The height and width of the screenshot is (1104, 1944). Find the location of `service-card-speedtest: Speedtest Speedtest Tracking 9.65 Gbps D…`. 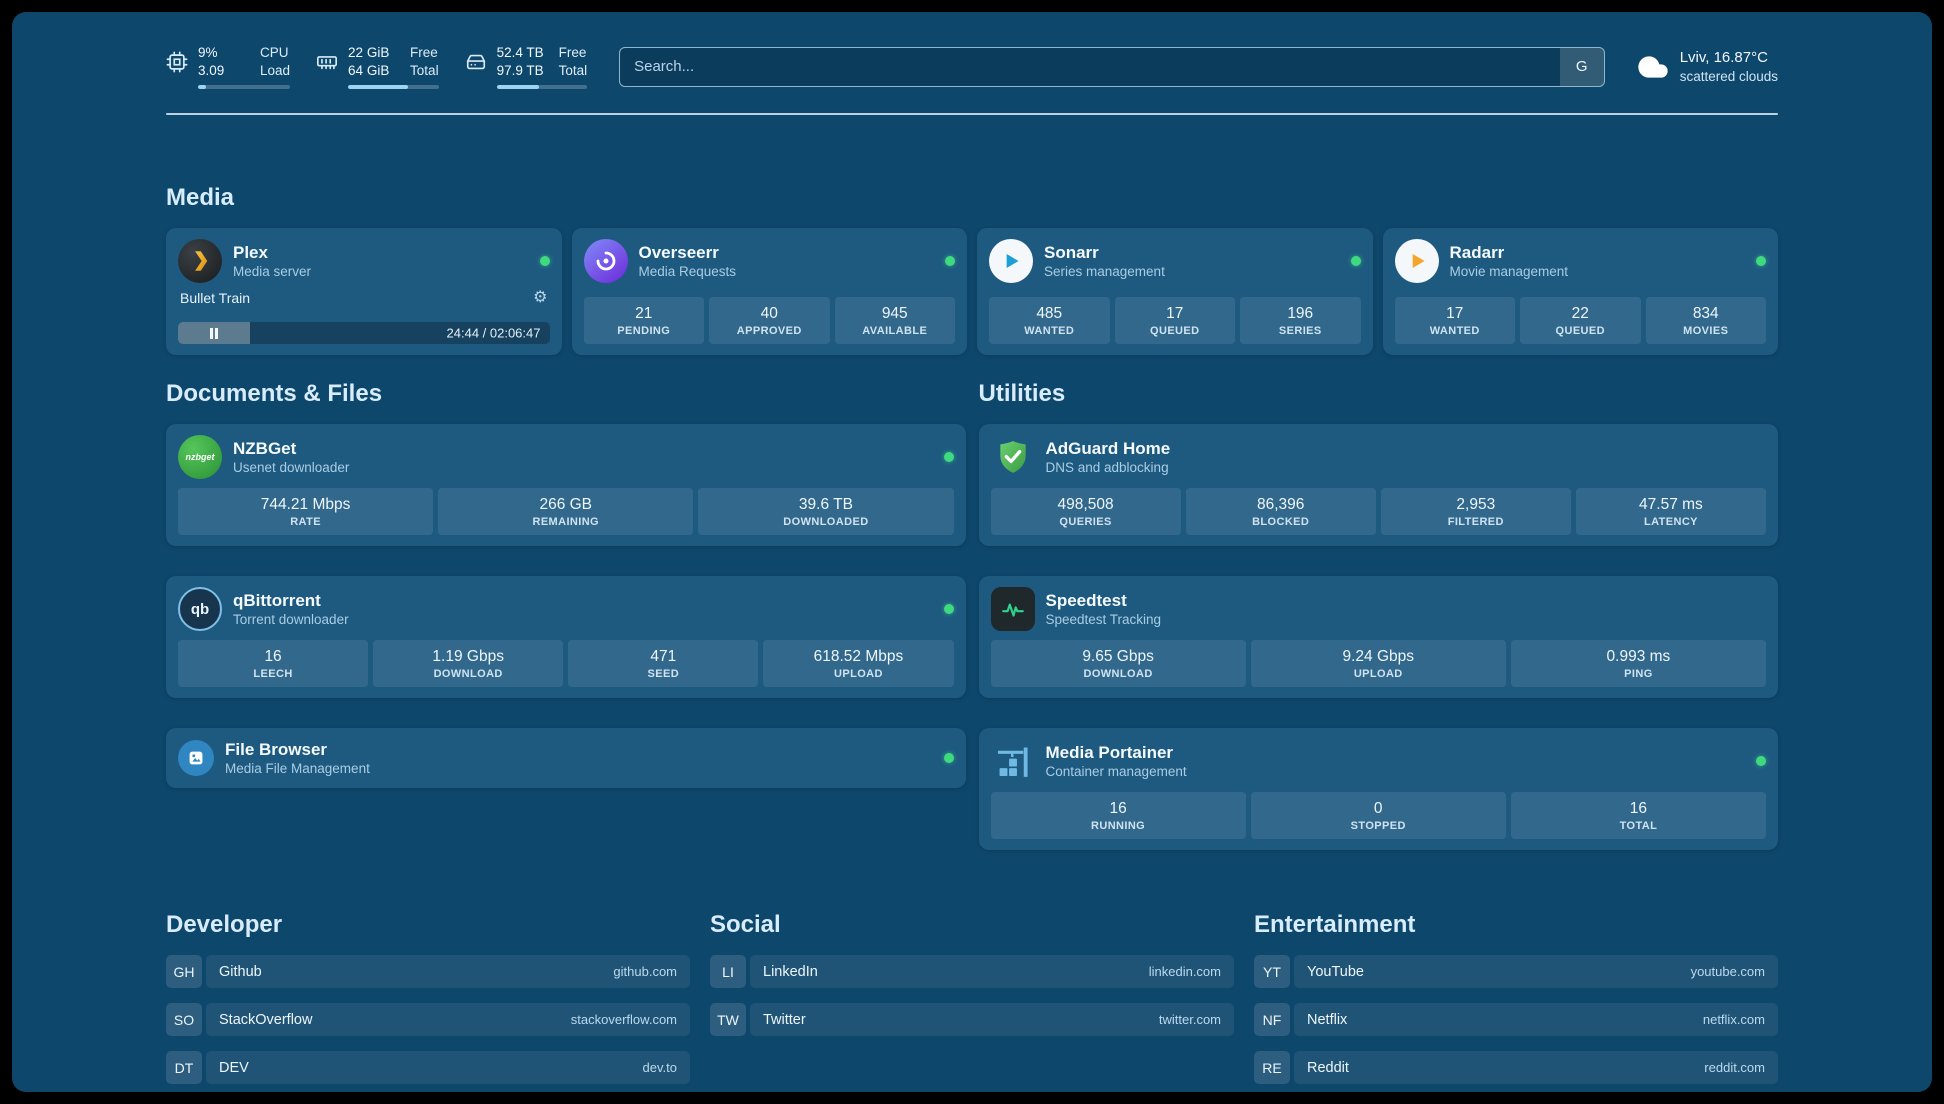

service-card-speedtest: Speedtest Speedtest Tracking 9.65 Gbps D… is located at coordinates (1378, 637).